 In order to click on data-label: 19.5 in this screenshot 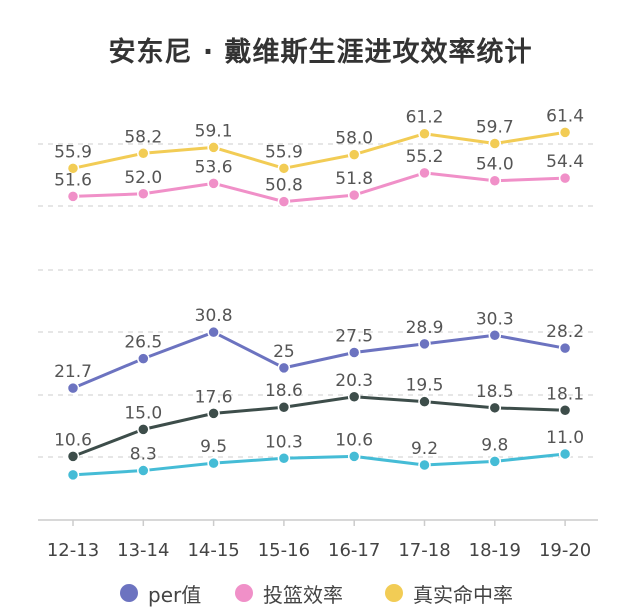, I will do `click(425, 386)`.